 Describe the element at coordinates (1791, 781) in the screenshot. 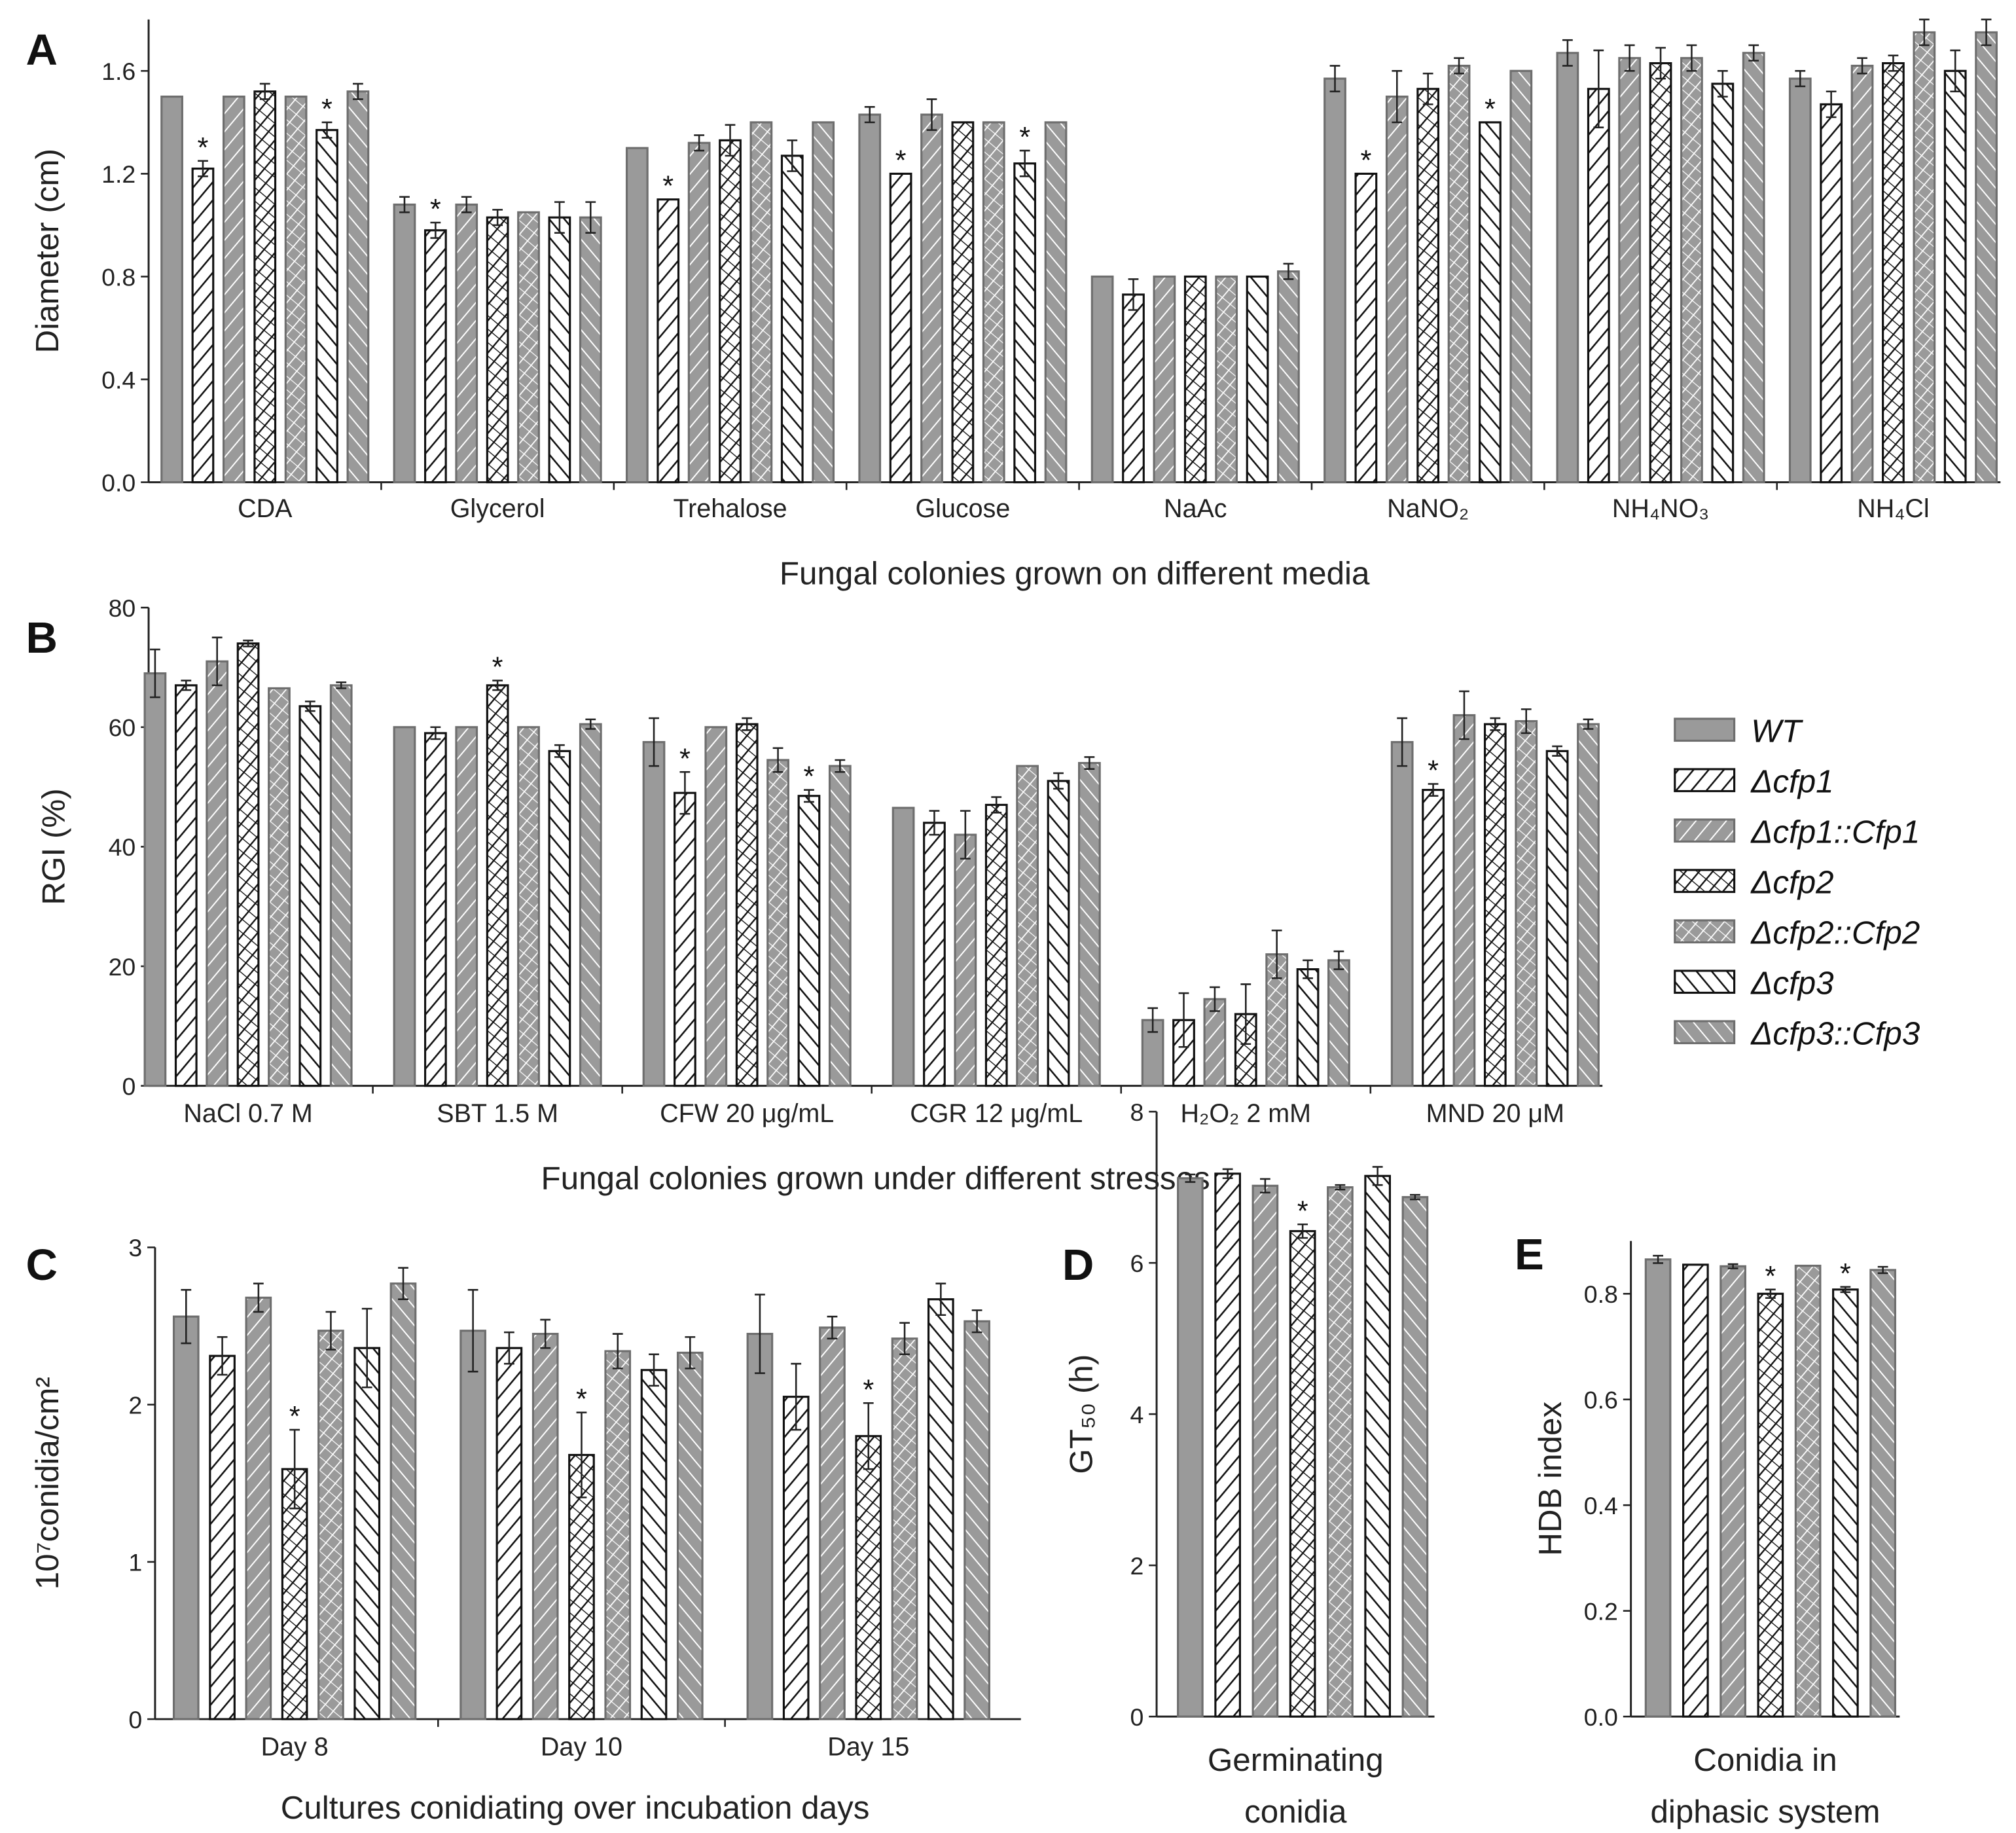

I see `legend-label: Δcfp1` at that location.